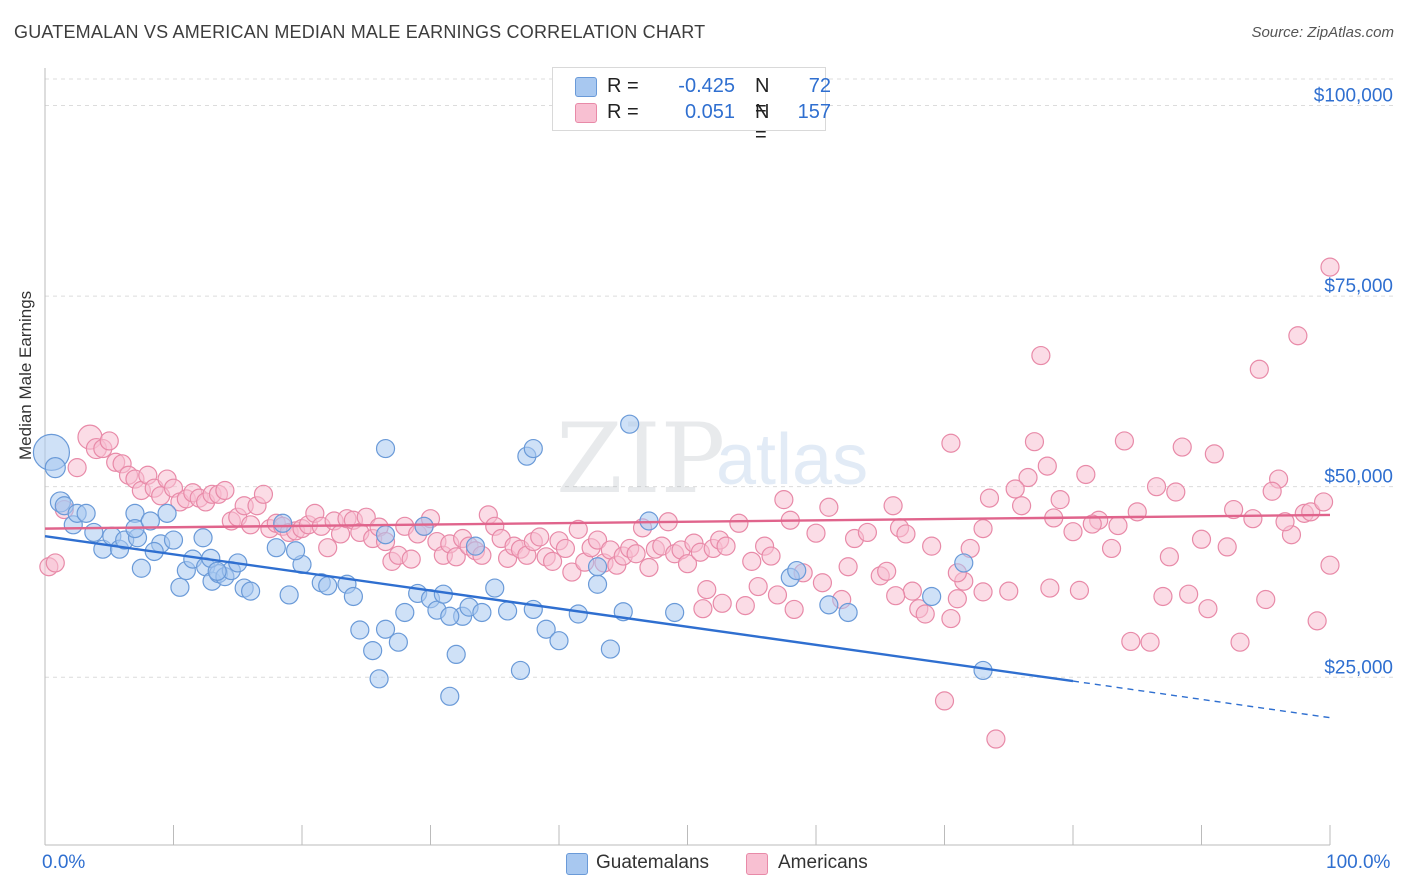 This screenshot has height=892, width=1406. Describe the element at coordinates (25, 375) in the screenshot. I see `y-axis-label: Median Male Earnings` at that location.